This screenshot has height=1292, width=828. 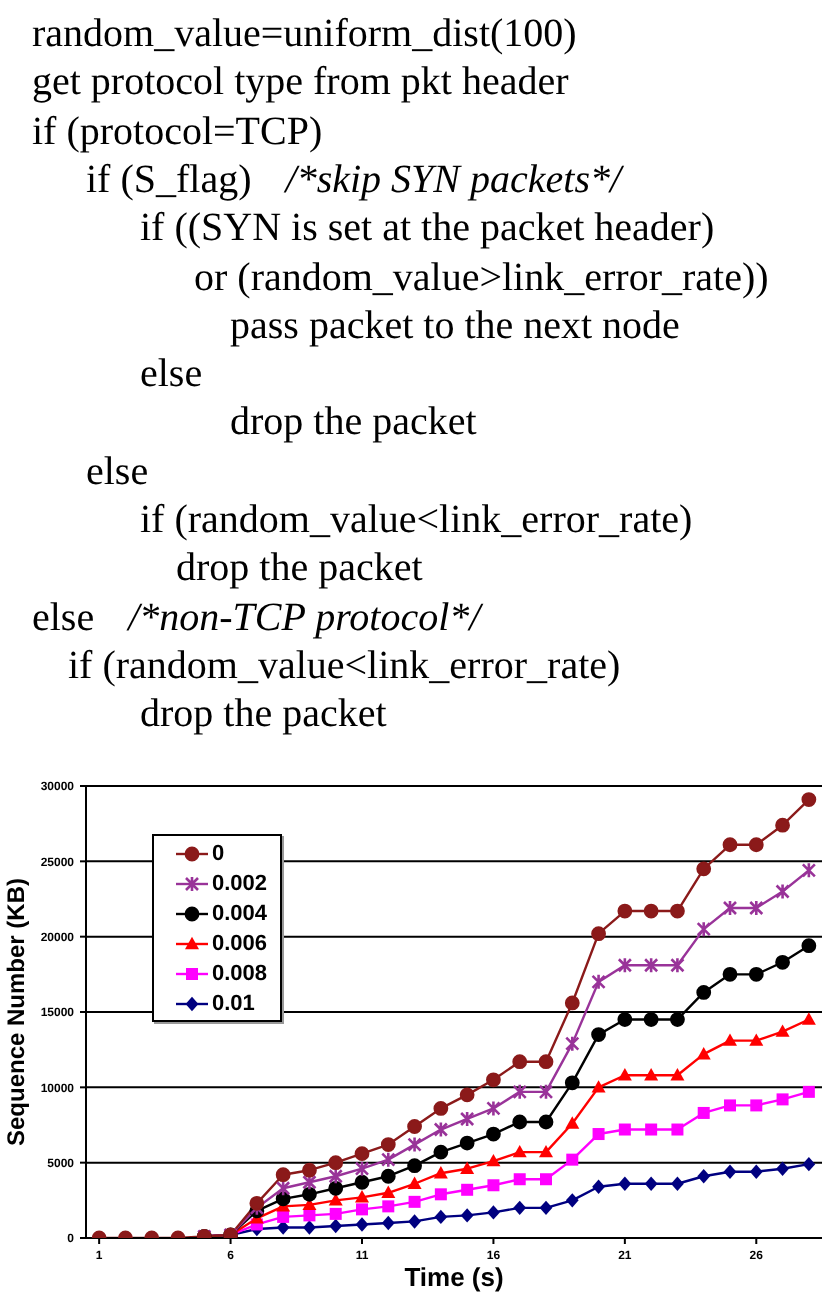 What do you see at coordinates (256, 617) in the screenshot?
I see `text: else /*non-TCP protocol*/` at bounding box center [256, 617].